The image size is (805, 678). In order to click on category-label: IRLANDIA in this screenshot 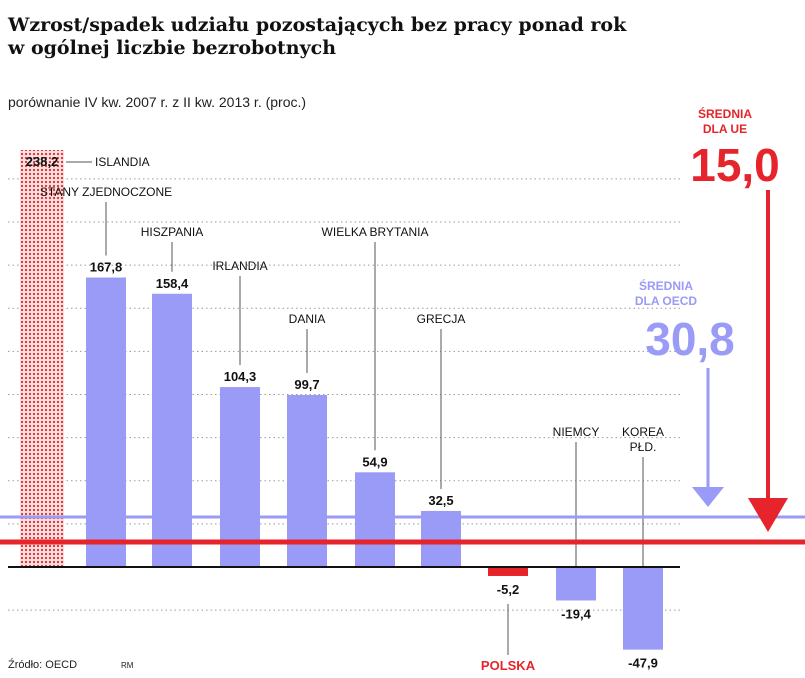, I will do `click(239, 266)`.